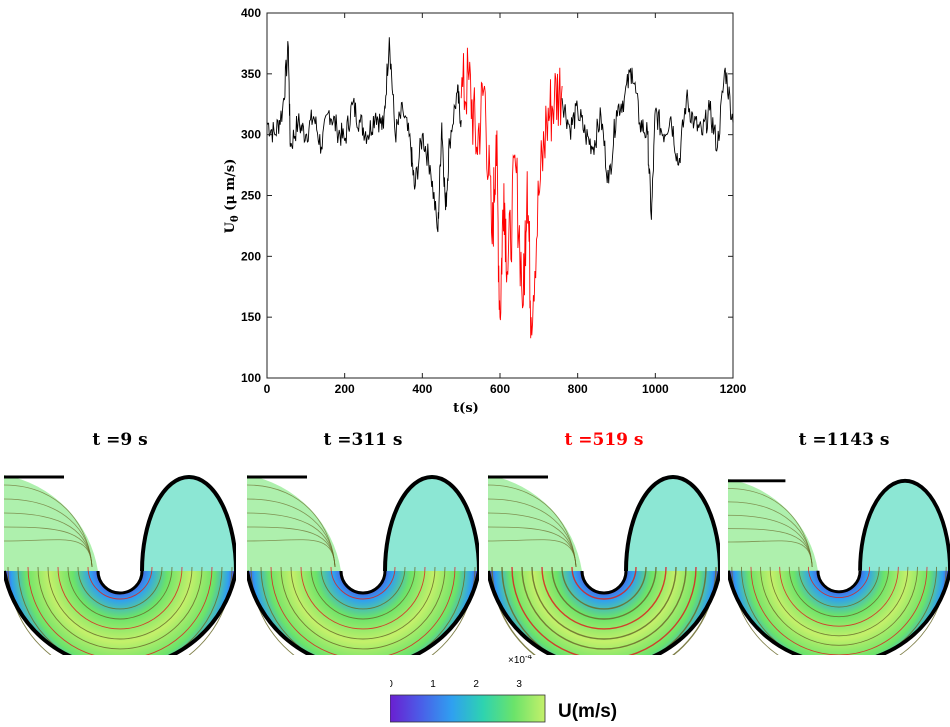  I want to click on x-tick-label: 1200, so click(733, 389).